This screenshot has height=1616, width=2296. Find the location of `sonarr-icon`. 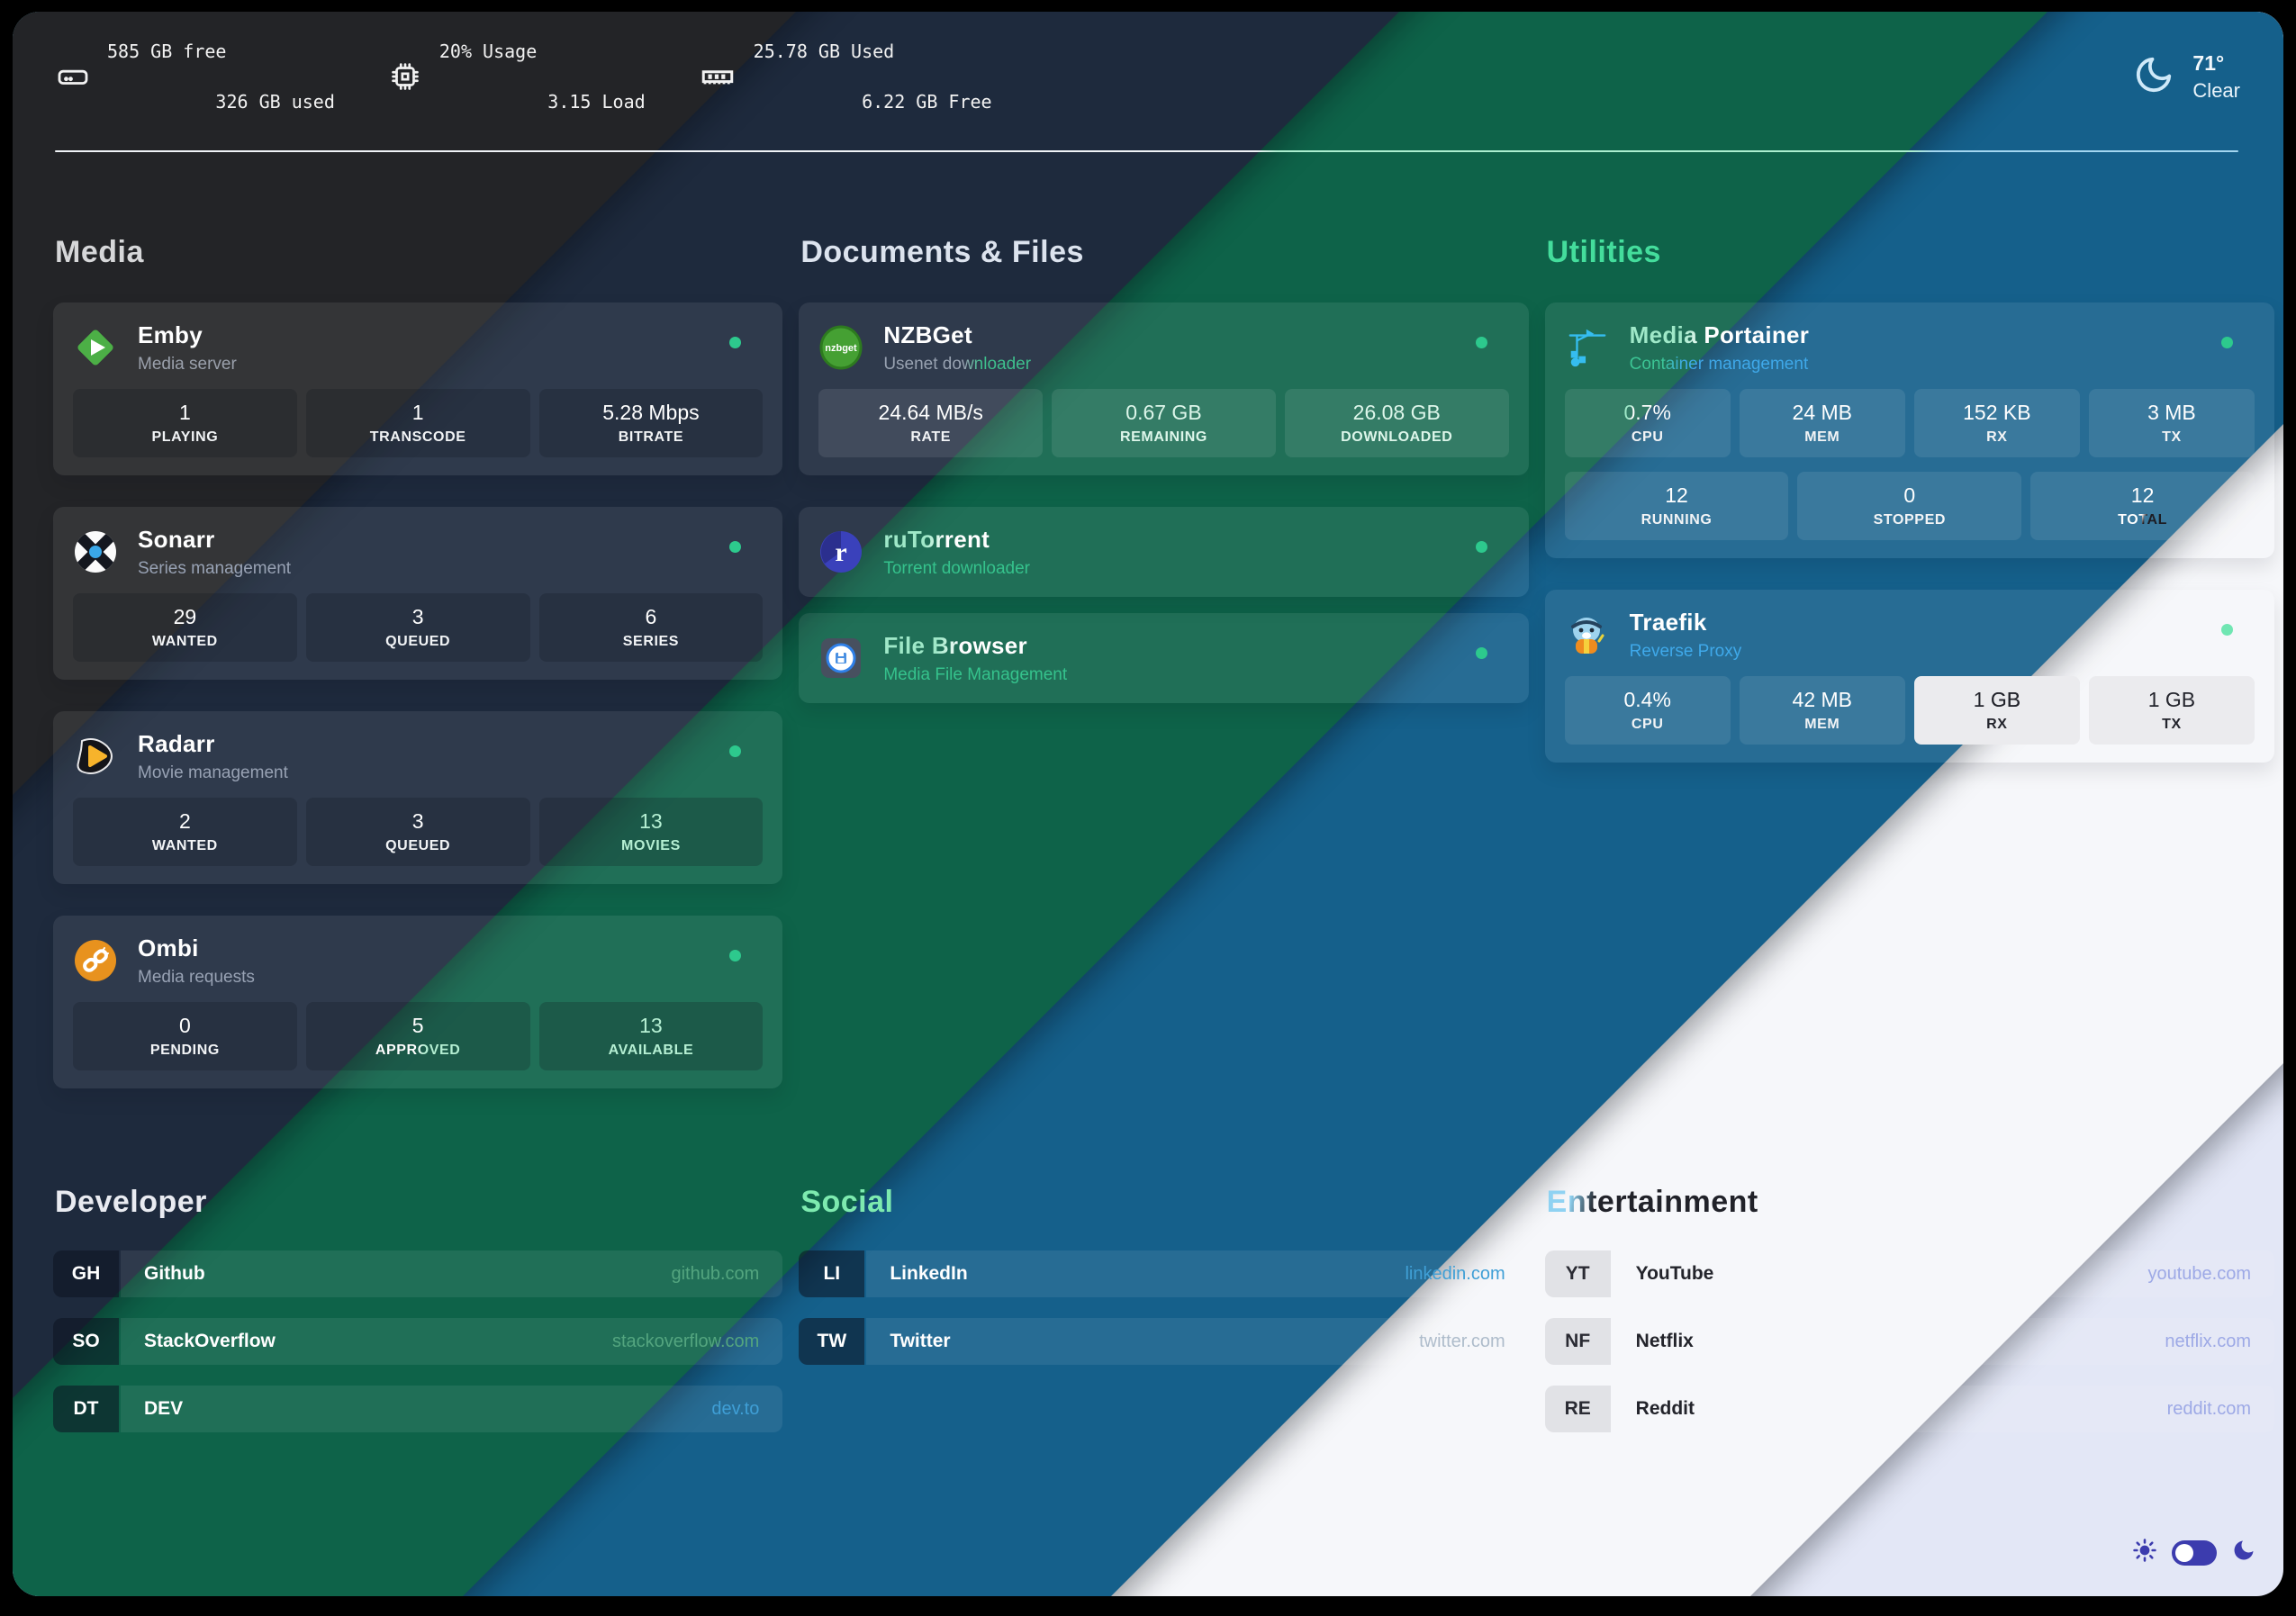

sonarr-icon is located at coordinates (95, 551).